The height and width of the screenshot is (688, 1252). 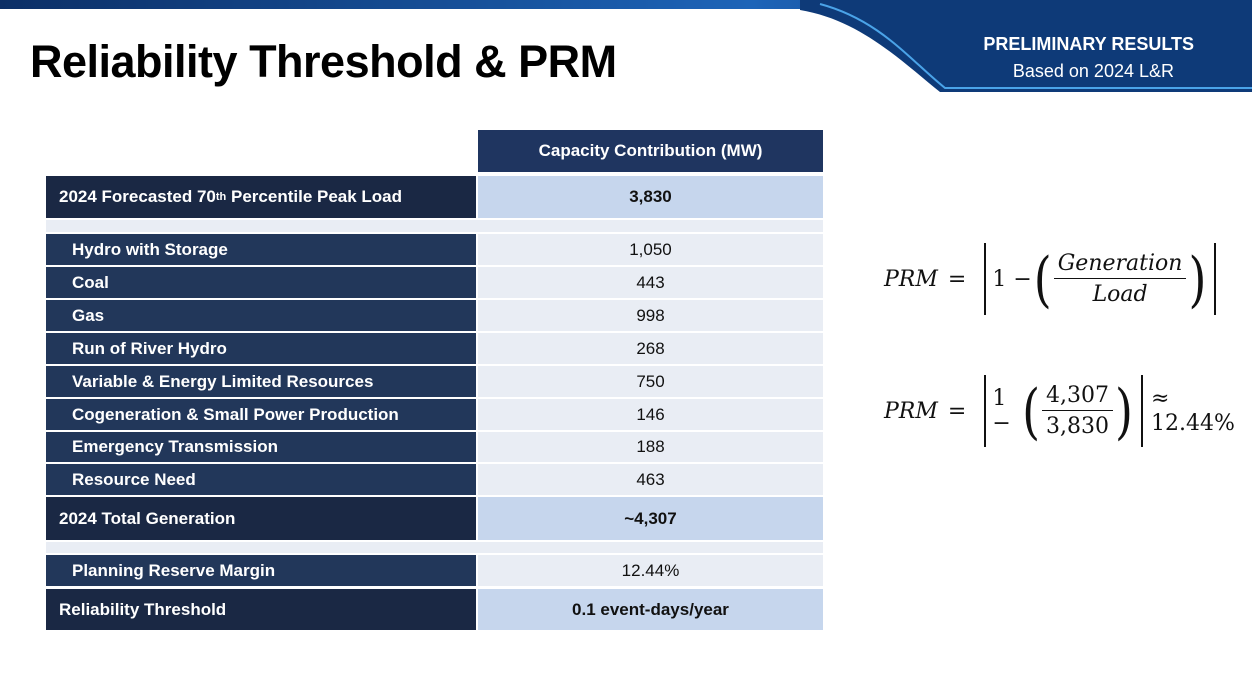 I want to click on label-text: Percentile Peak Load, so click(x=314, y=196).